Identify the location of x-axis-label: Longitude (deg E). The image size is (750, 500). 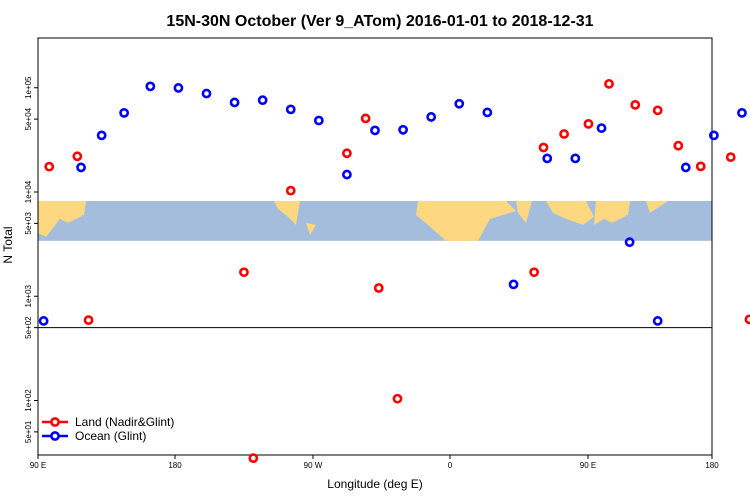
(374, 484).